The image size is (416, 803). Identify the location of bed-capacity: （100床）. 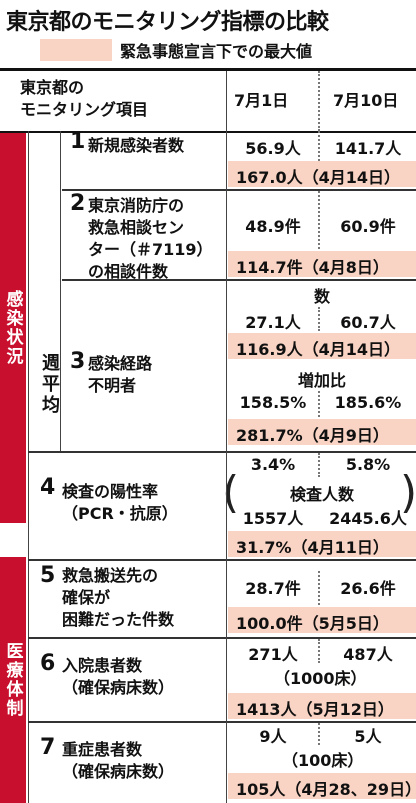
(323, 760).